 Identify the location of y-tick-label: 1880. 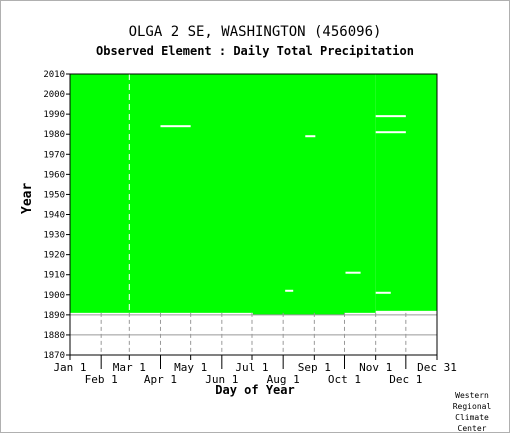
(54, 336).